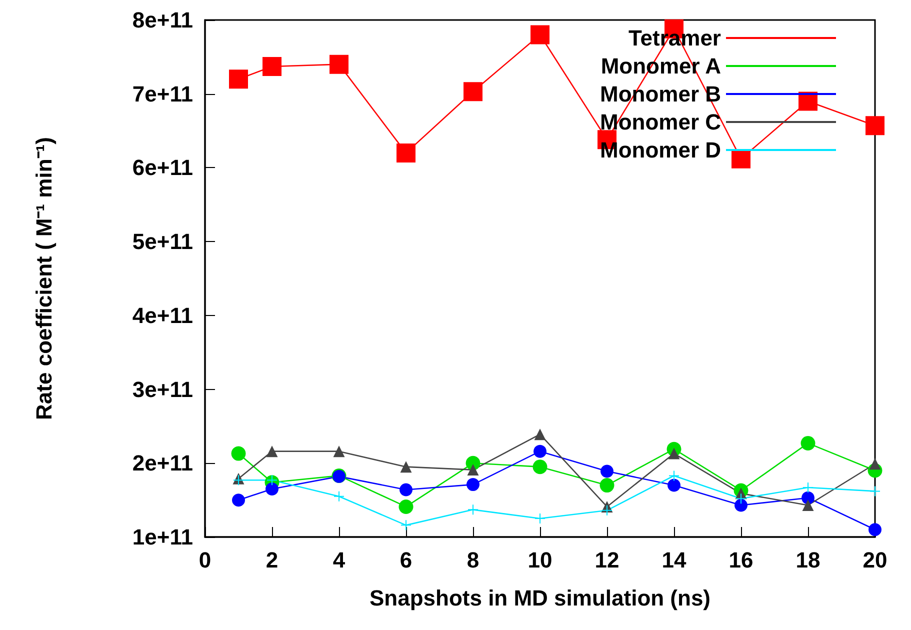 Image resolution: width=911 pixels, height=630 pixels. I want to click on y-tick-label: 1e+11, so click(162, 537).